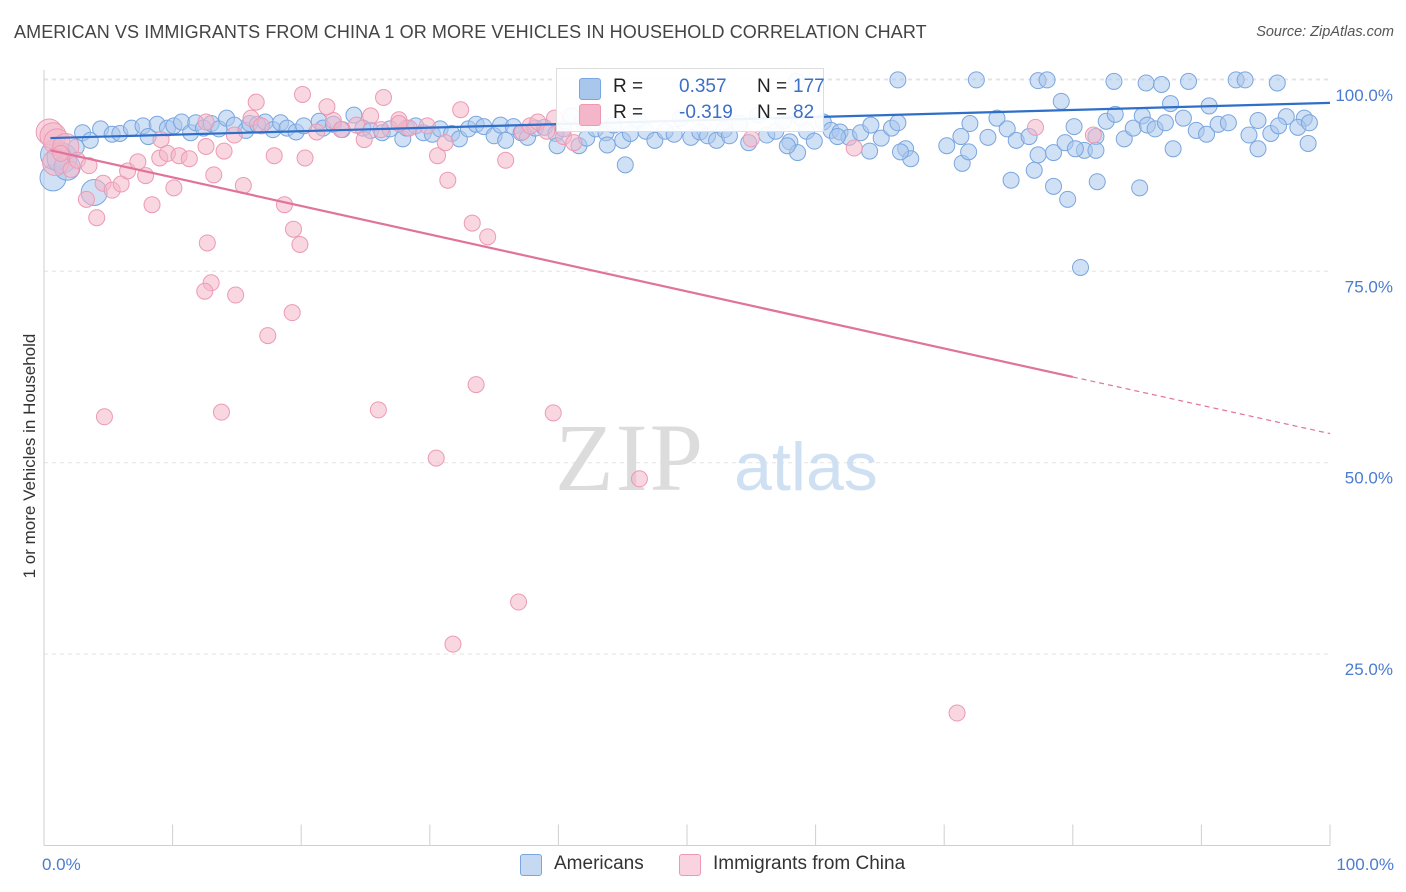 Image resolution: width=1406 pixels, height=892 pixels. What do you see at coordinates (61, 864) in the screenshot?
I see `x-tick-label-min: 0.0%` at bounding box center [61, 864].